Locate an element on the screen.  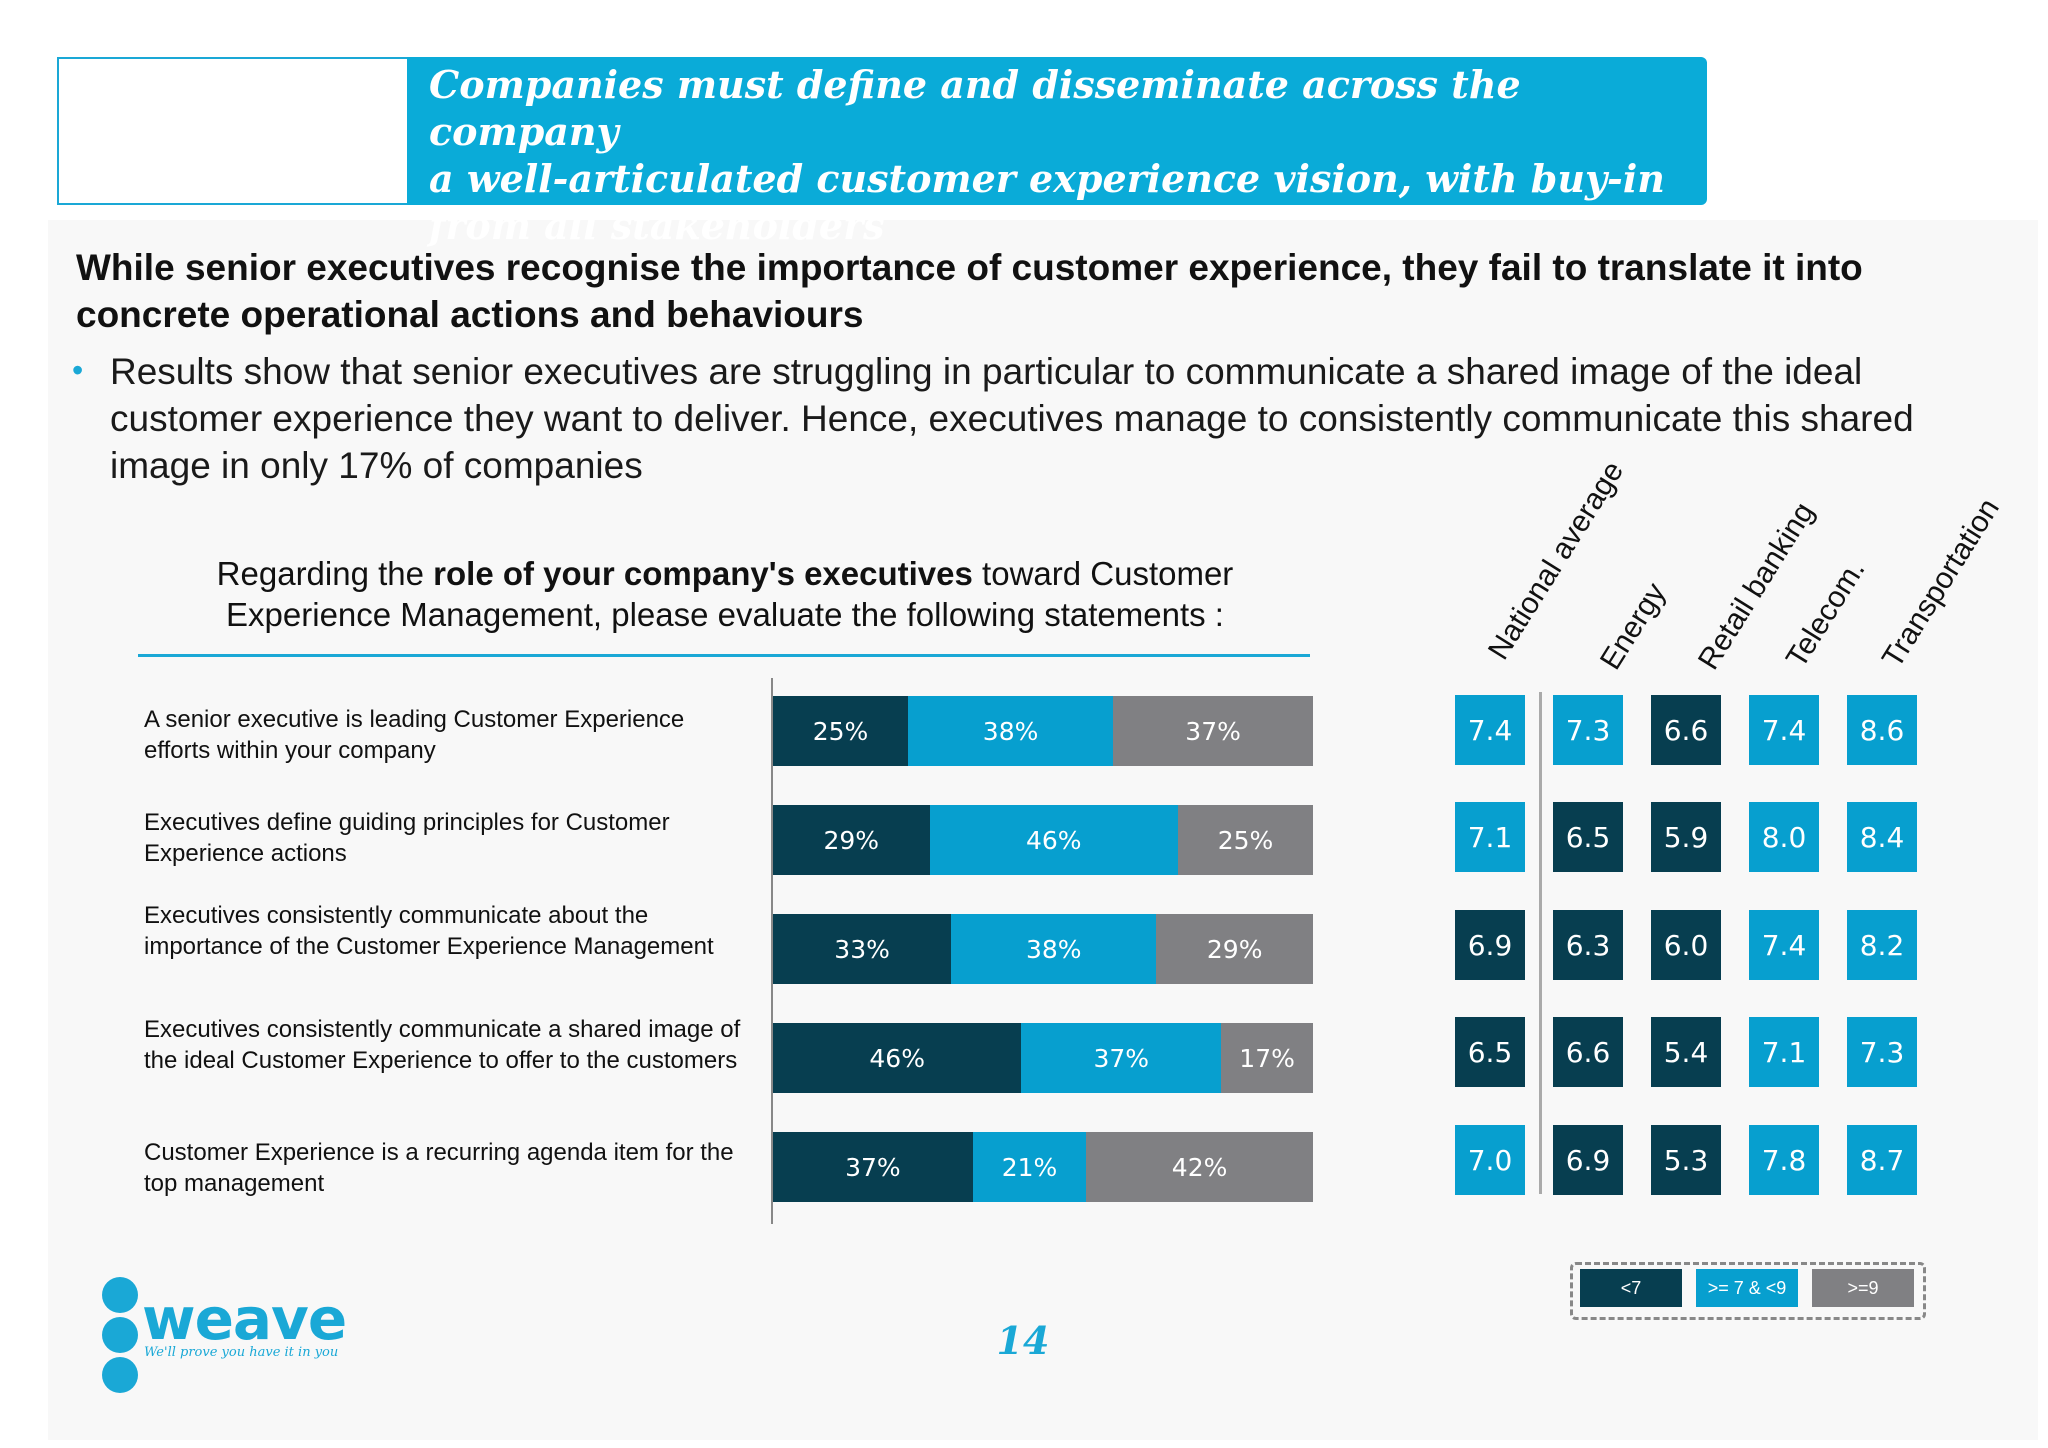
bar-row: 33% 38% 29% is located at coordinates (1043, 949).